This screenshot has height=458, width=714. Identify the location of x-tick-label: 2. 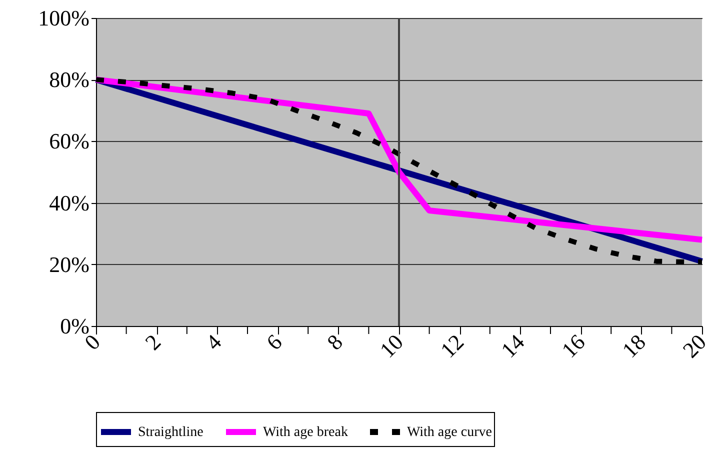
(153, 342).